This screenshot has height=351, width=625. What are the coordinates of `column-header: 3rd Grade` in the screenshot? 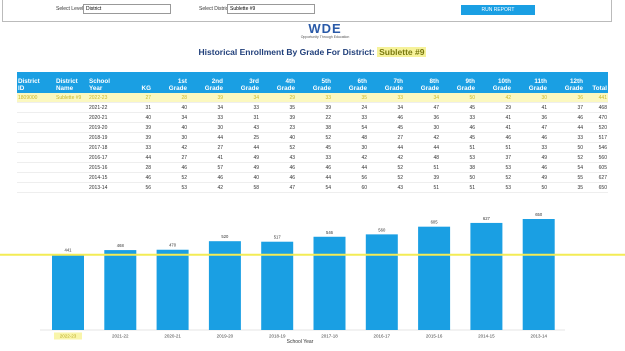 It's located at (242, 82).